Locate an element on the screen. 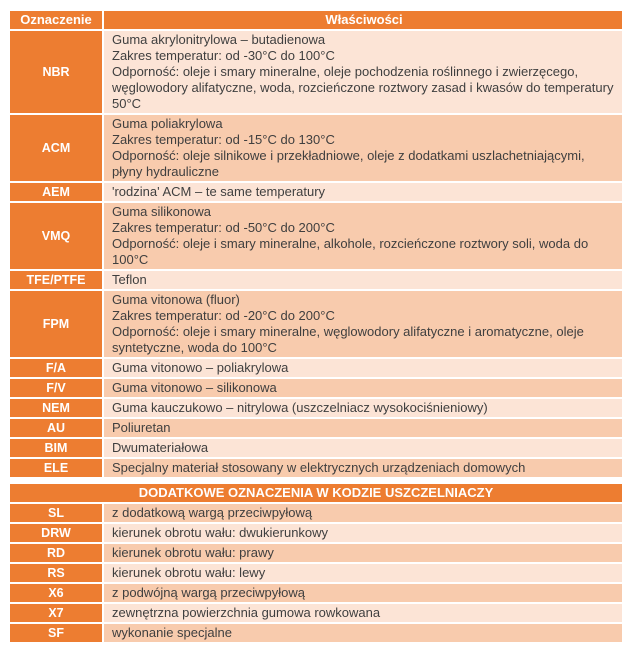  desc-cell: Teflon is located at coordinates (363, 280).